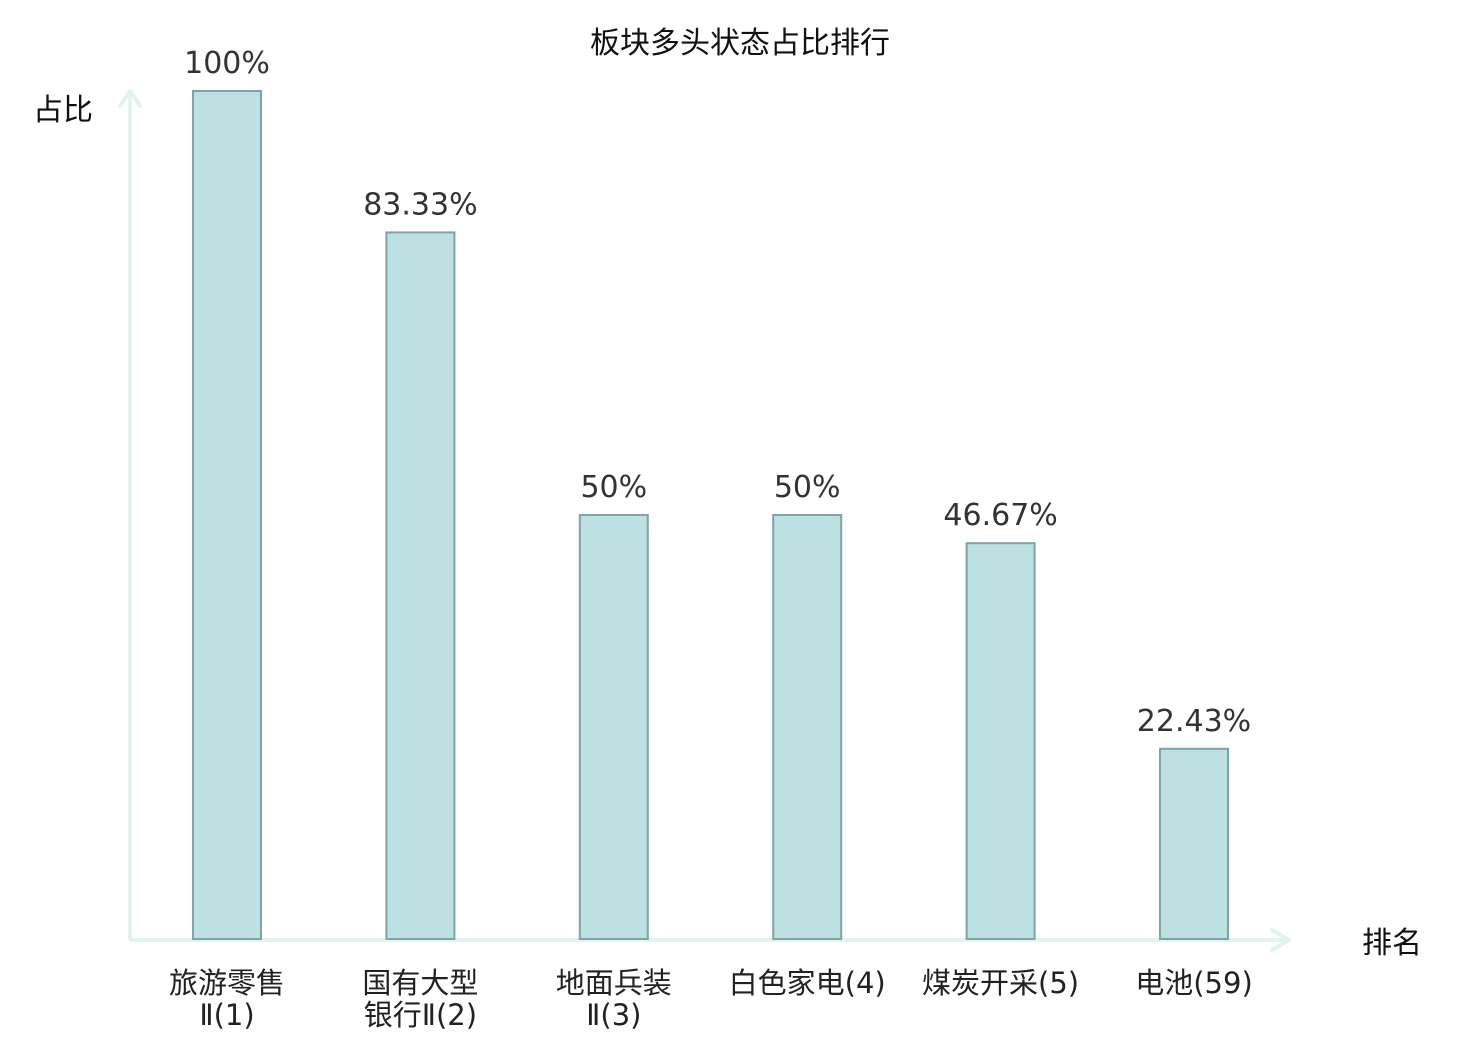 The width and height of the screenshot is (1480, 1040). Describe the element at coordinates (130, 98) in the screenshot. I see `y-axis-arrowhead` at that location.